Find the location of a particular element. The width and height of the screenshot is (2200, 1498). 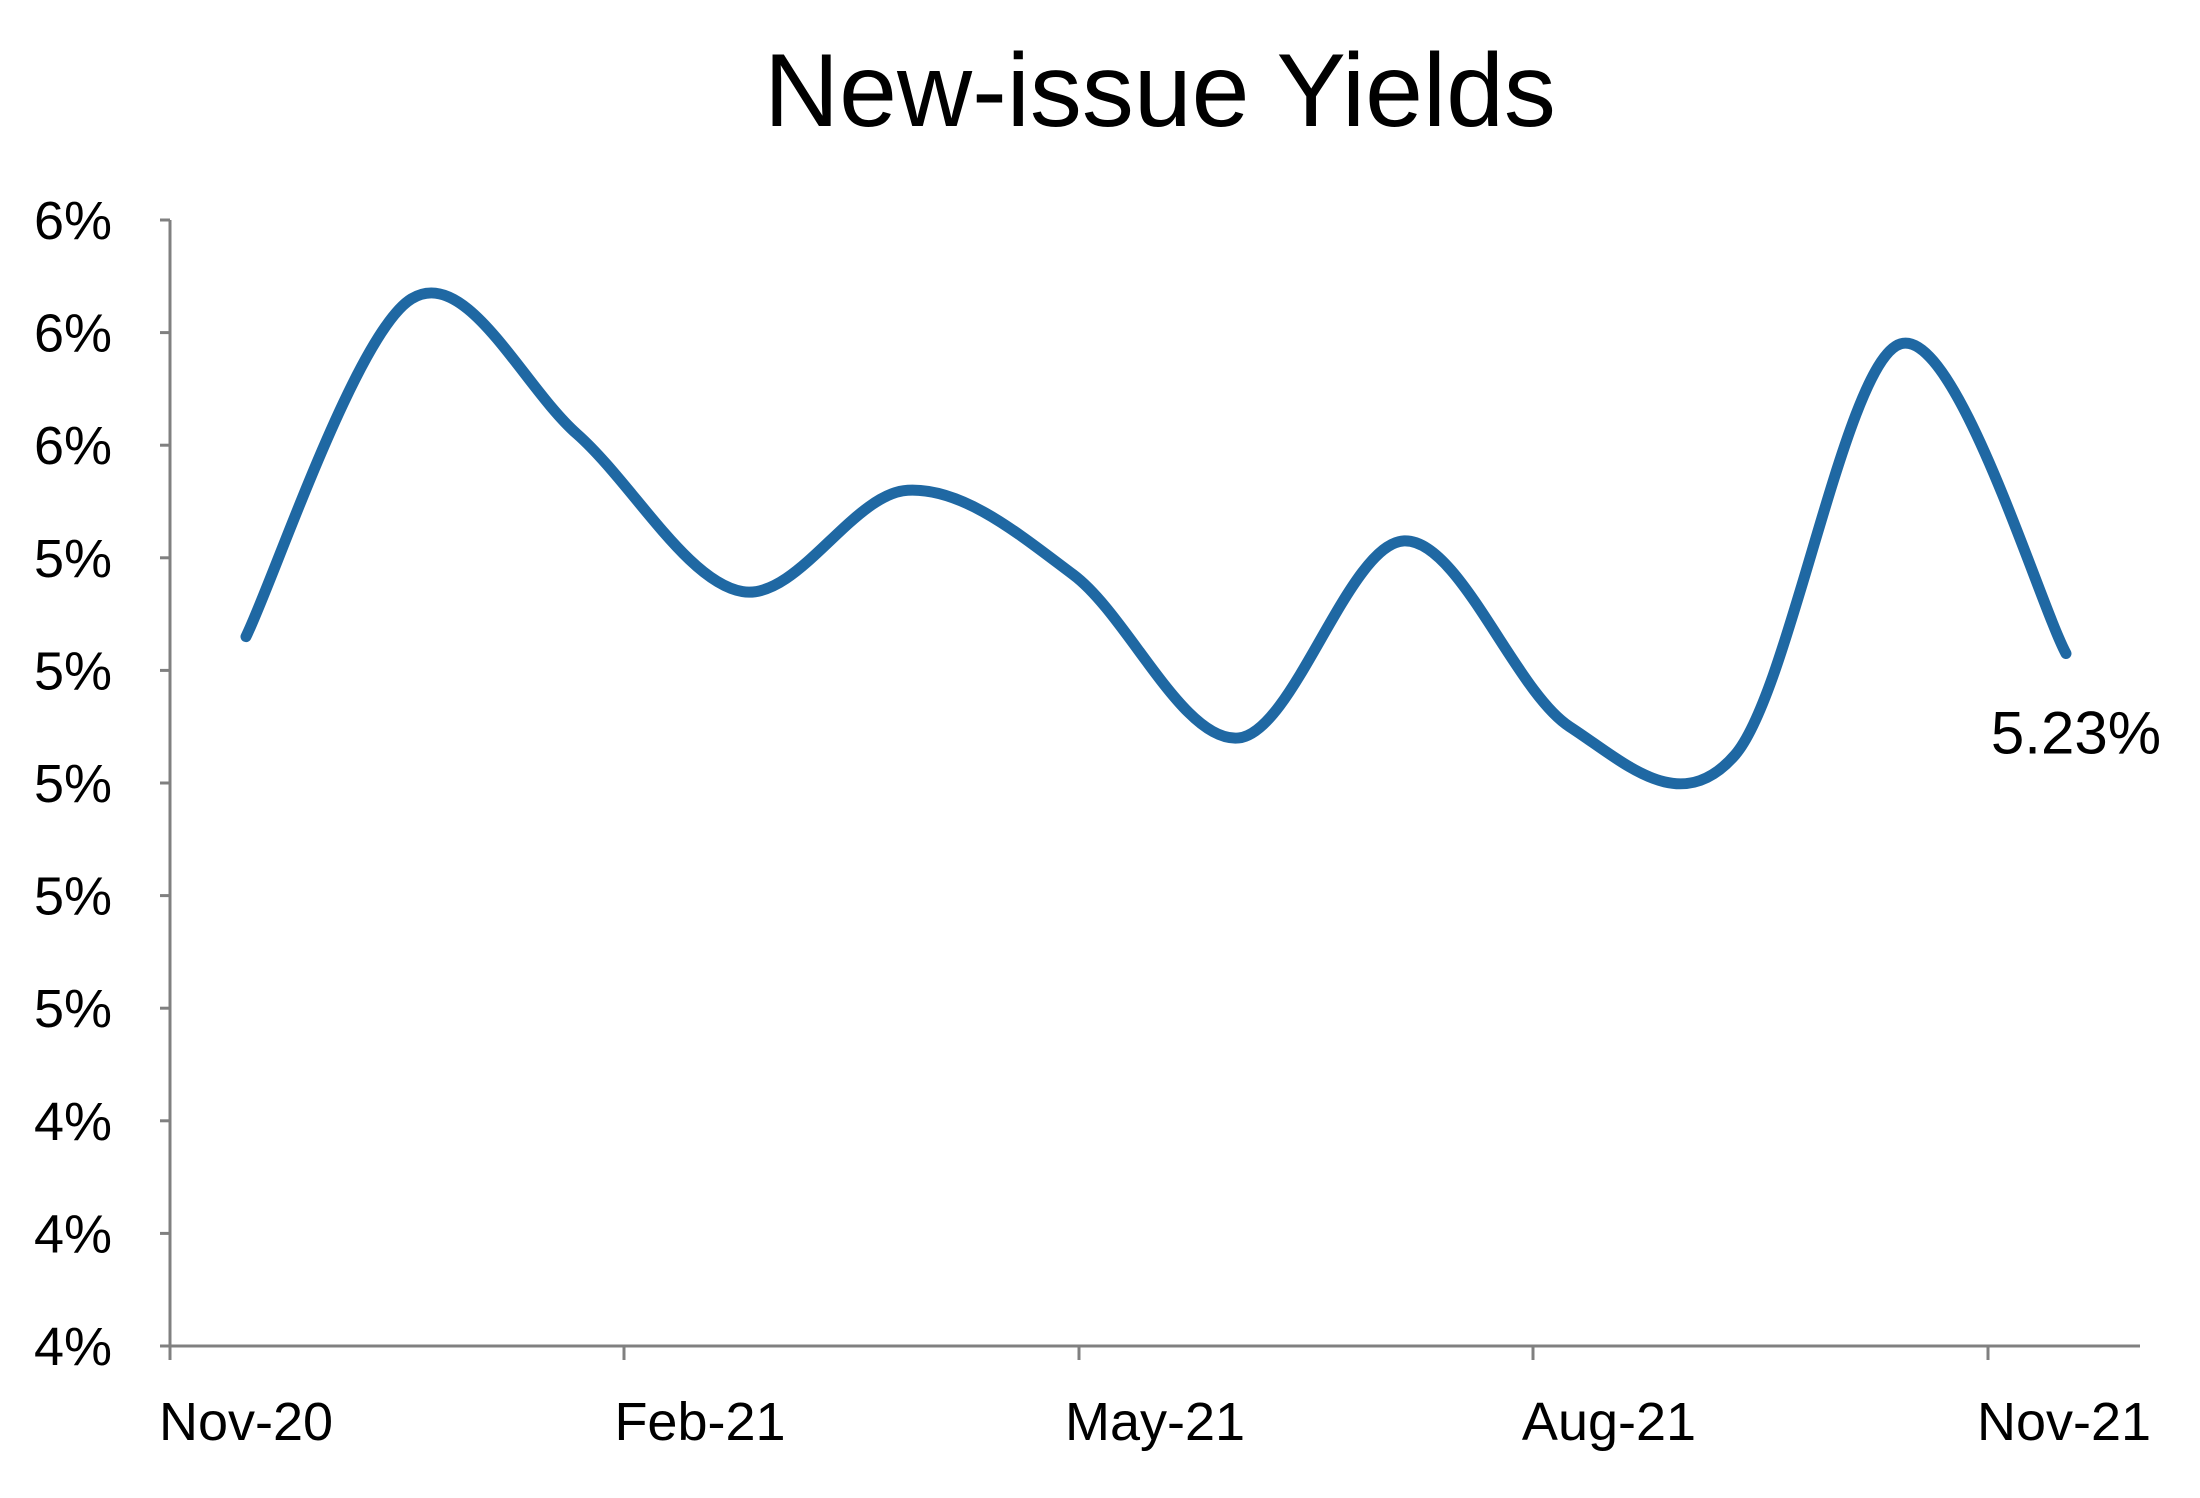

x-tick-label: Nov-20 is located at coordinates (246, 1422).